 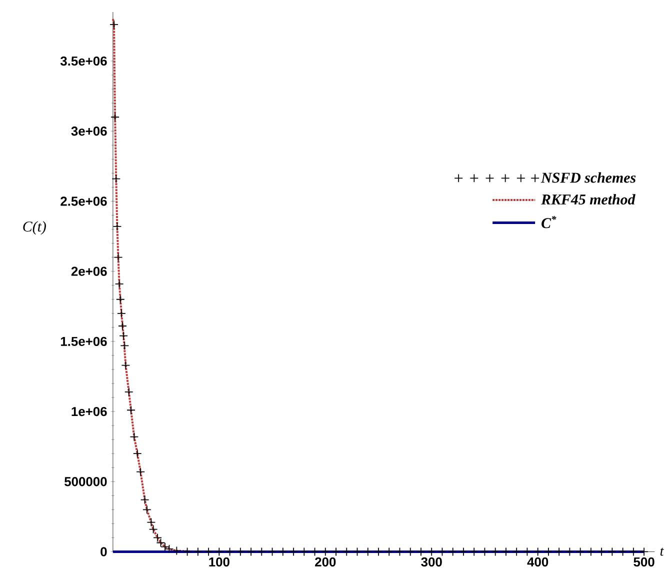 What do you see at coordinates (431, 562) in the screenshot?
I see `x-tick-label: 300` at bounding box center [431, 562].